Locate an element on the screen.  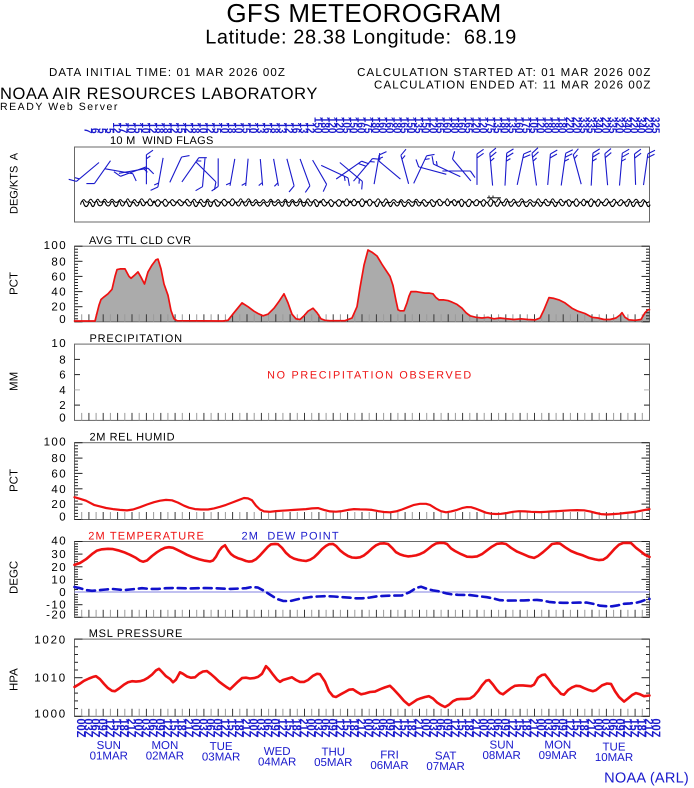
svg-text: THU is located at coordinates (333, 752).